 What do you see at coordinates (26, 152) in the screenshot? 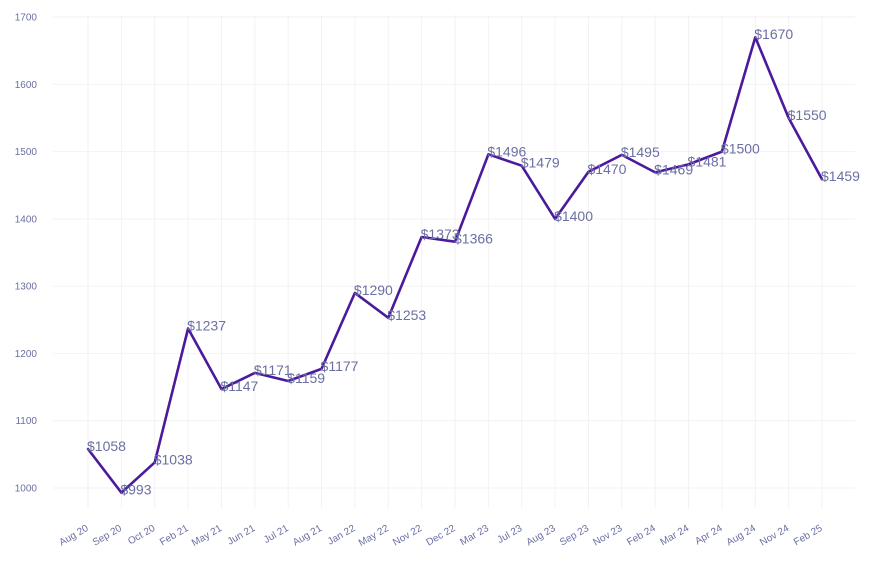
I see `y-tick-label: 1500` at bounding box center [26, 152].